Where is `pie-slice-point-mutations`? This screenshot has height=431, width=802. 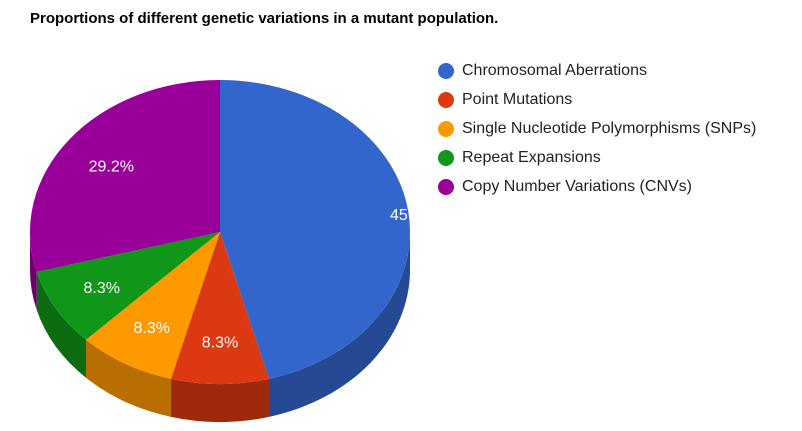 pie-slice-point-mutations is located at coordinates (220, 308).